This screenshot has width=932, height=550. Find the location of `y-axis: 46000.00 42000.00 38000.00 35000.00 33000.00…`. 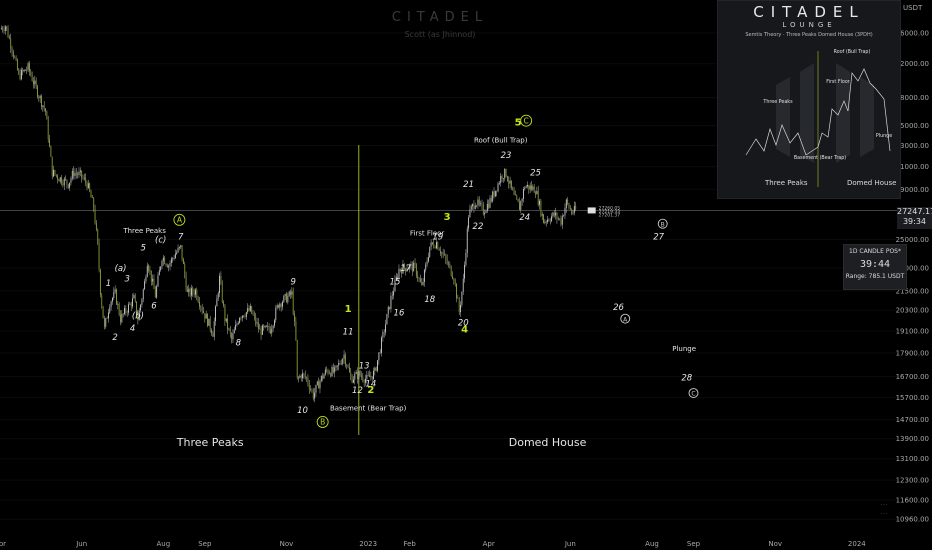

y-axis: 46000.00 42000.00 38000.00 35000.00 33000.00… is located at coordinates (912, 276).